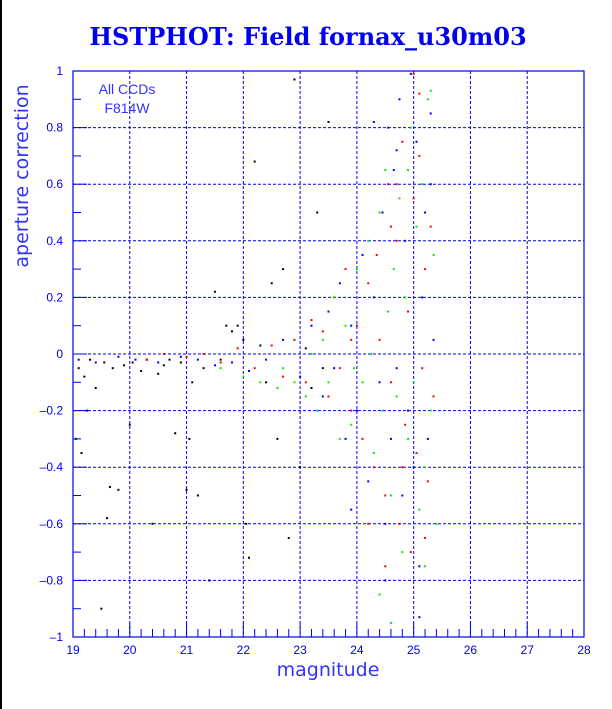 The width and height of the screenshot is (612, 709). Describe the element at coordinates (308, 36) in the screenshot. I see `chart-title: HSTPHOT: Field fornax_u30m03` at that location.